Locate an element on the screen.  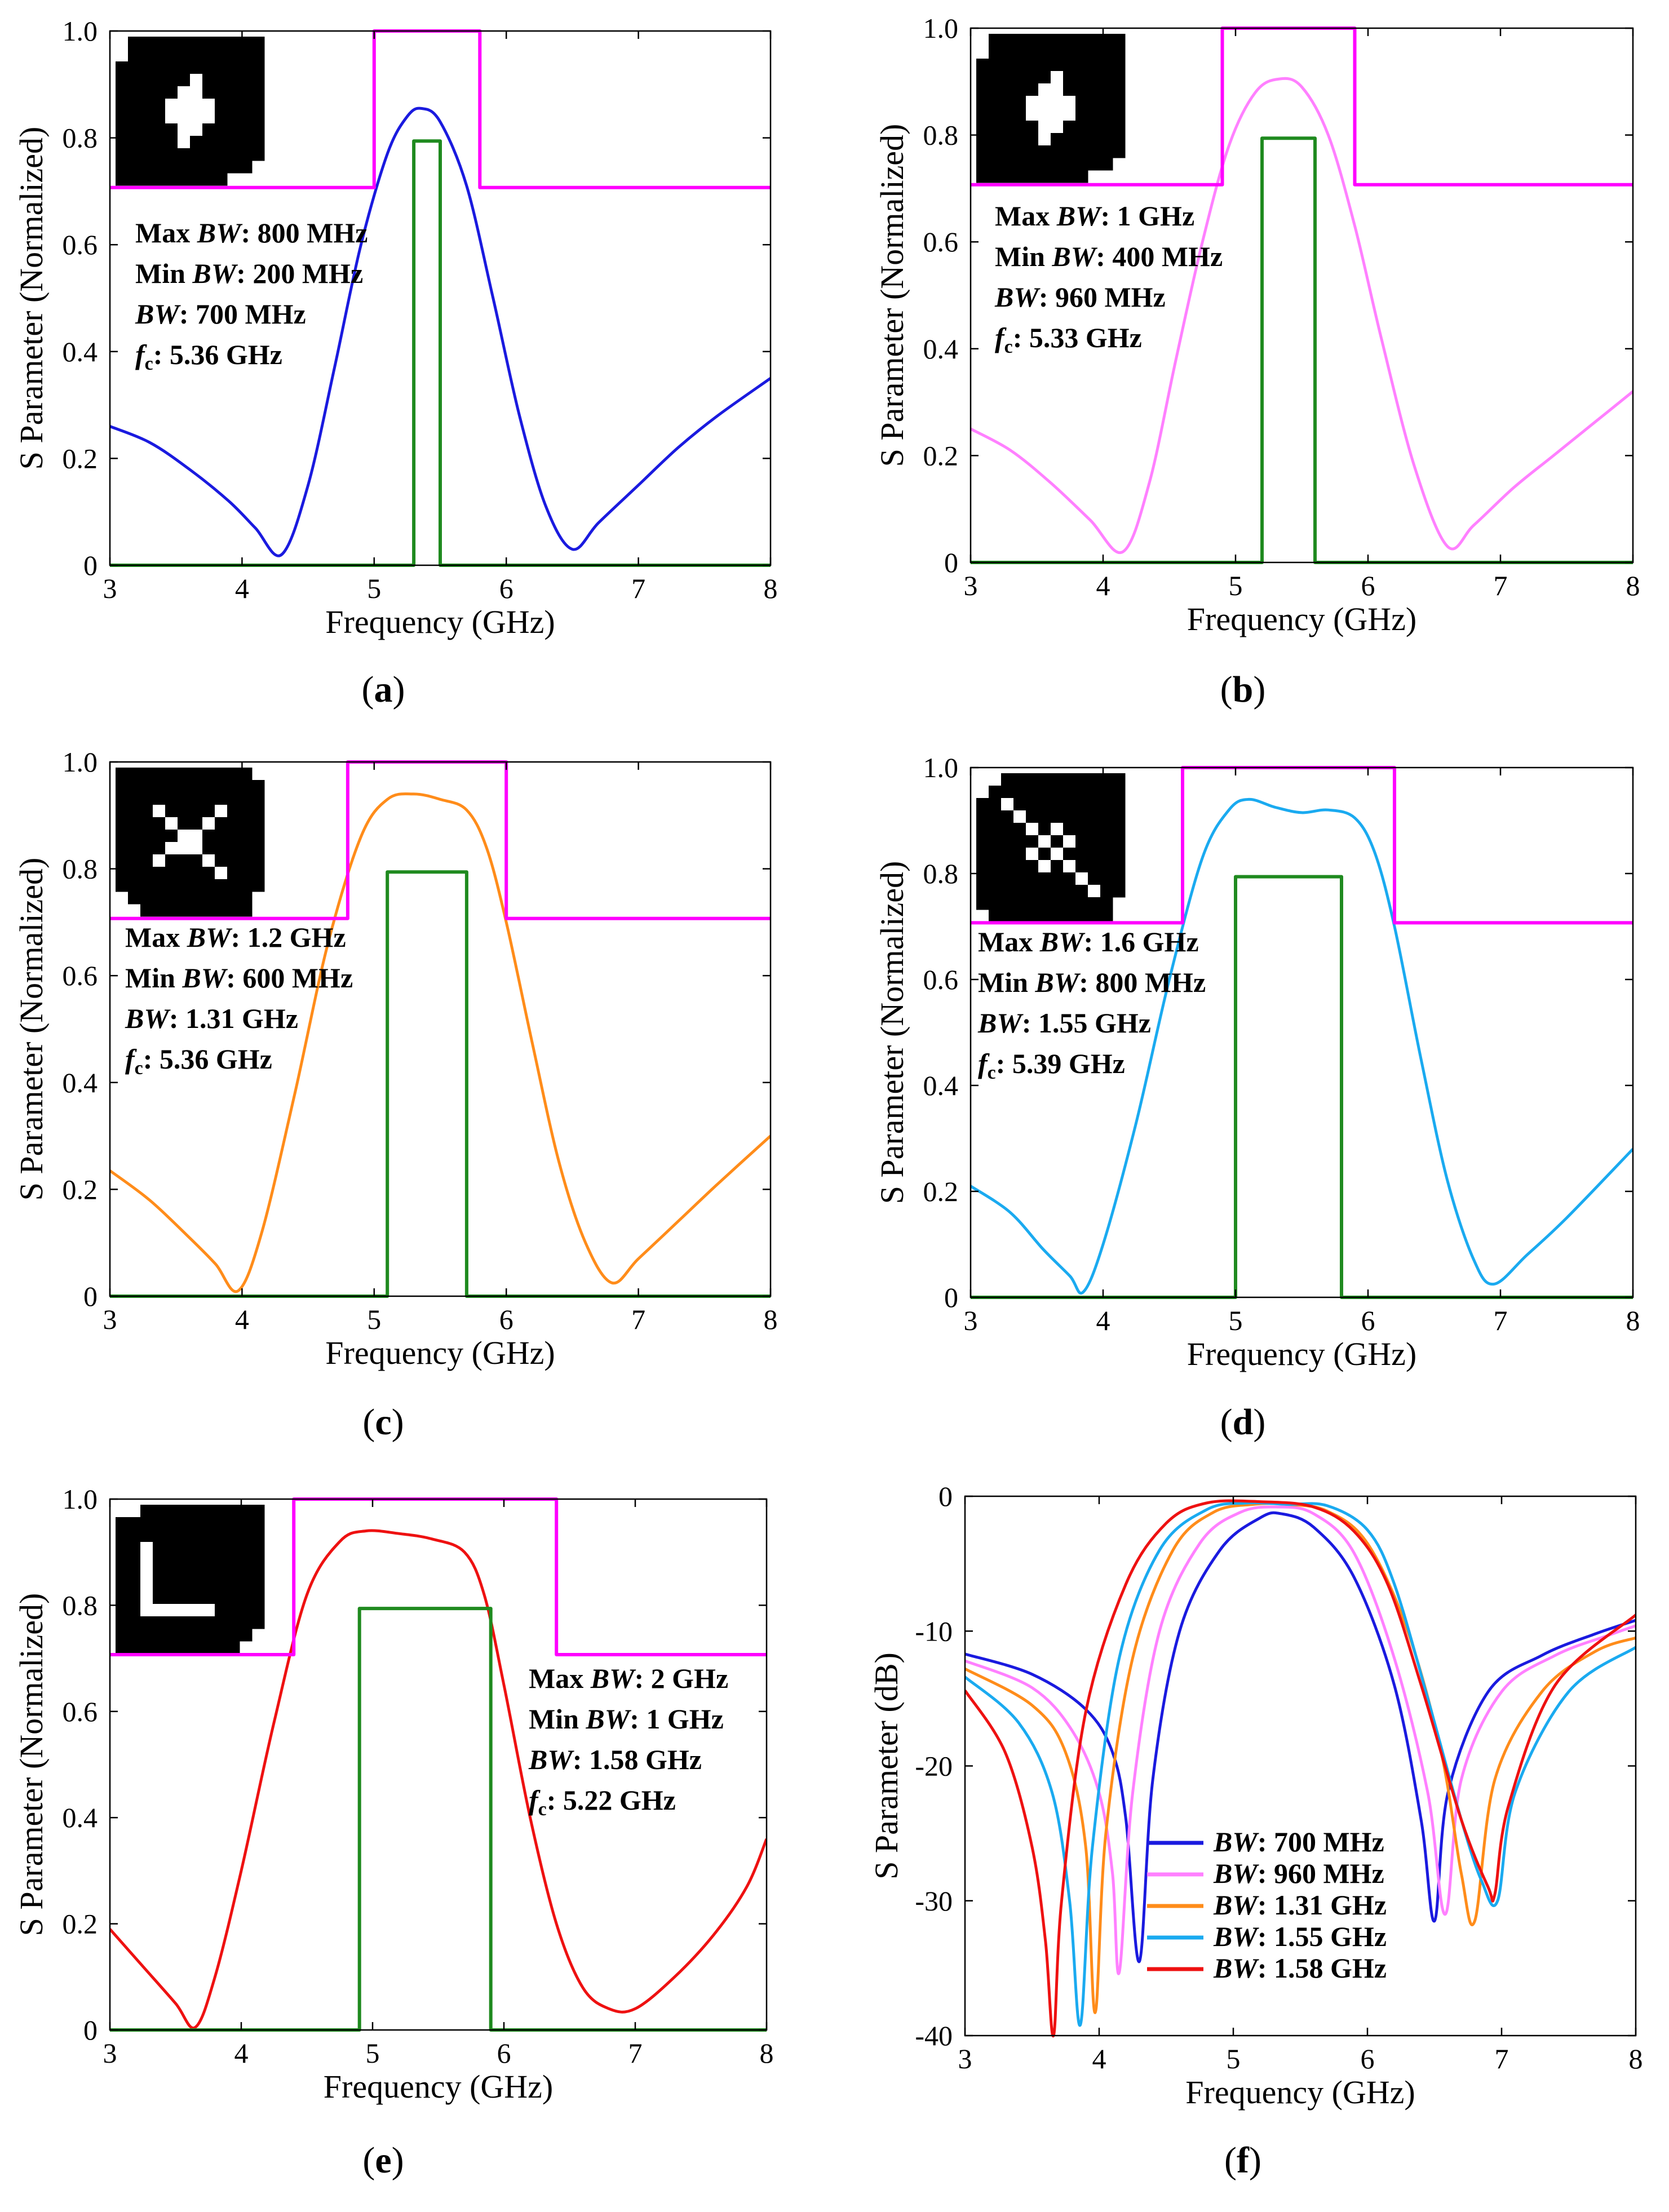
legend-entry: BW: 1.55 GHz is located at coordinates (1300, 1936).